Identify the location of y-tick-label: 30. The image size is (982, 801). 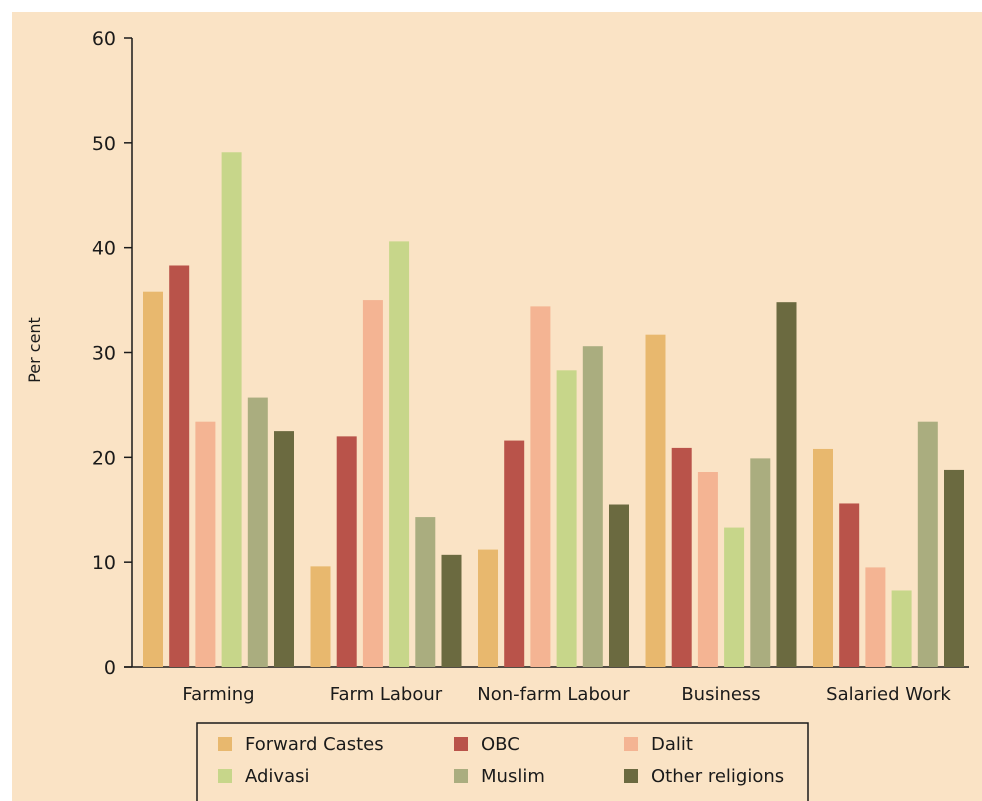
(104, 354).